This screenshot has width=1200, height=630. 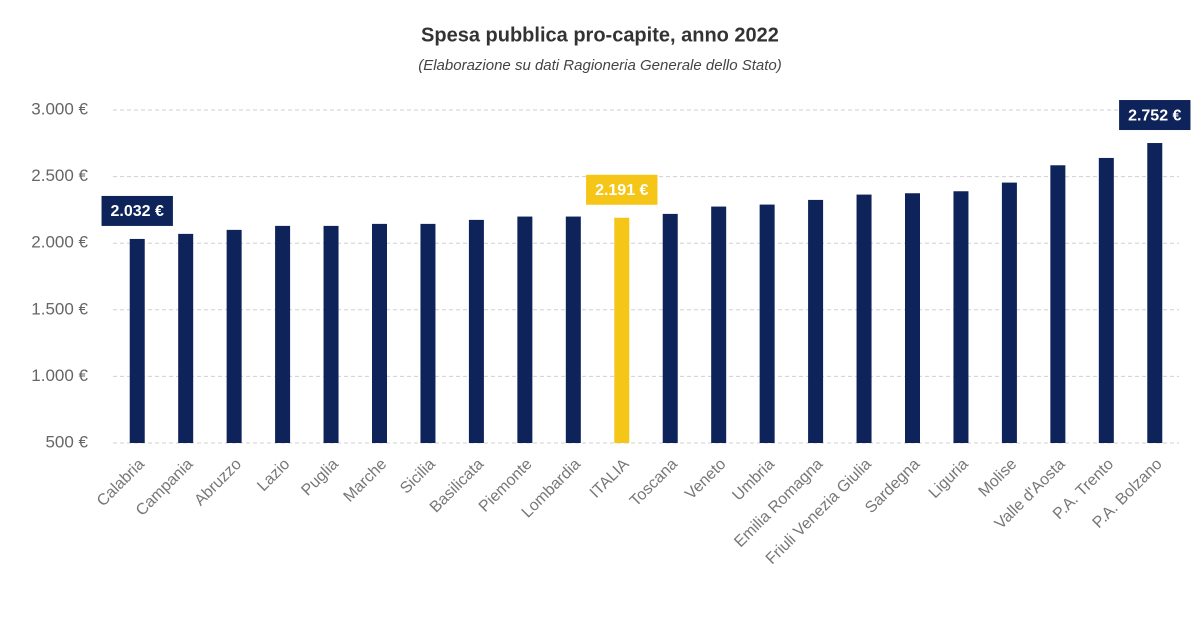 I want to click on x-tick-label: Molise, so click(x=998, y=478).